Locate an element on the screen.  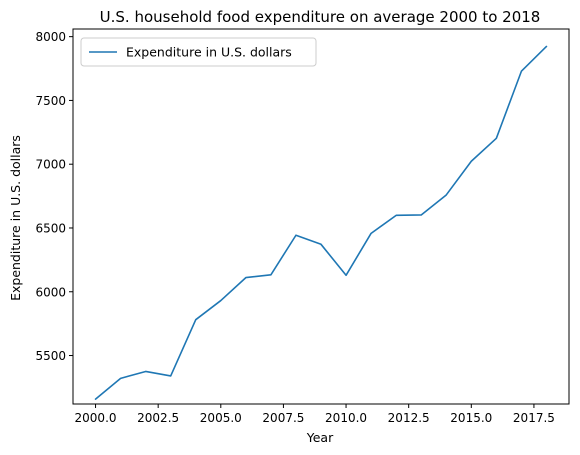
y-tick-label: 5500 is located at coordinates (50, 356).